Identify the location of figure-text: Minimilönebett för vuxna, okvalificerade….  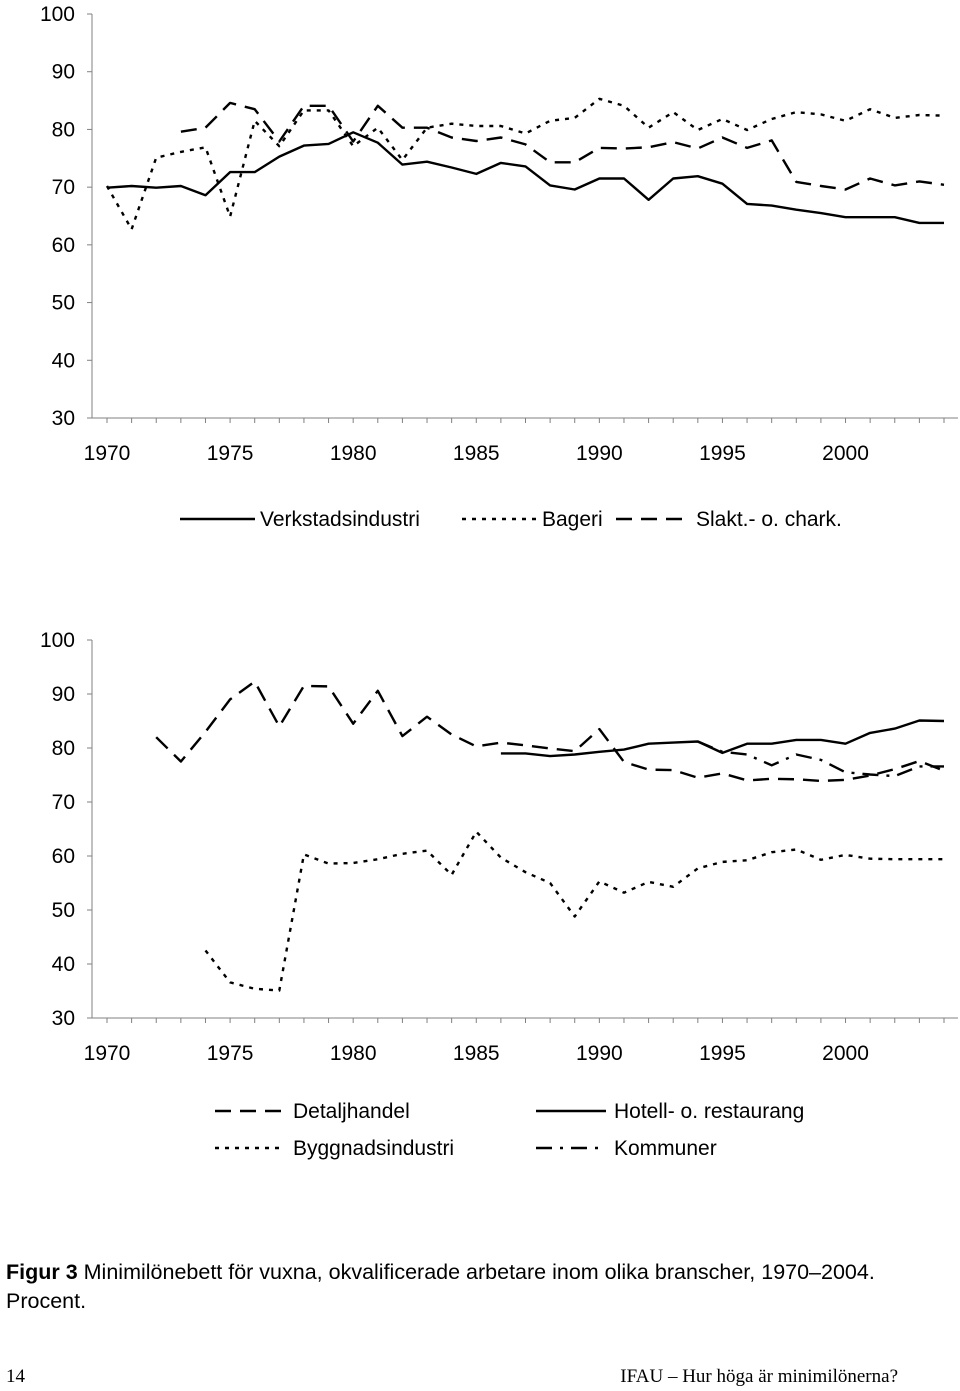
(440, 1286).